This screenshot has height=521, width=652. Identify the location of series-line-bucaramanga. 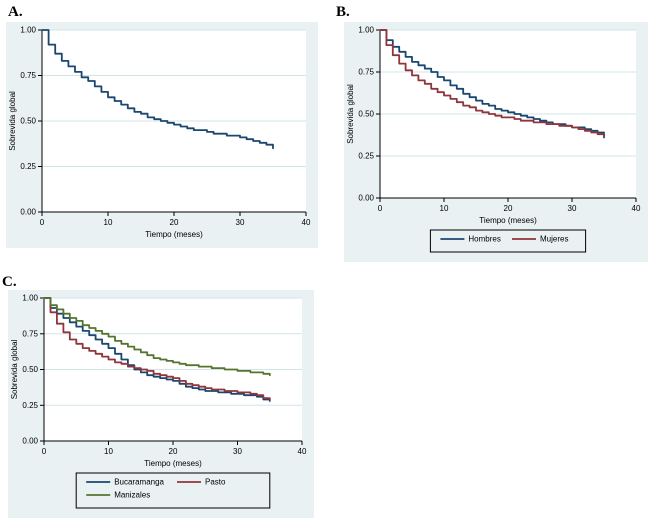
(157, 349).